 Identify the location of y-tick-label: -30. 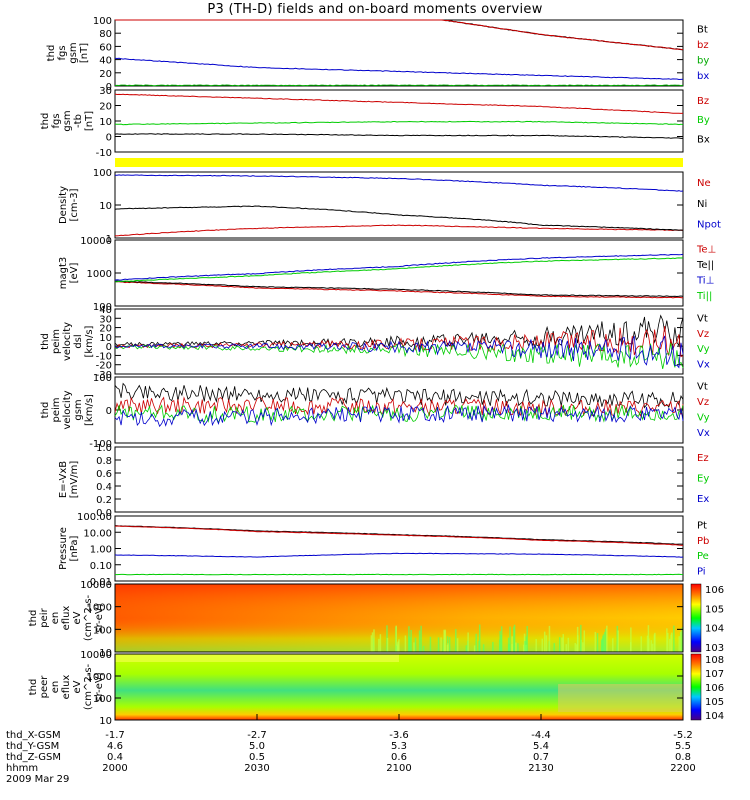
(104, 375).